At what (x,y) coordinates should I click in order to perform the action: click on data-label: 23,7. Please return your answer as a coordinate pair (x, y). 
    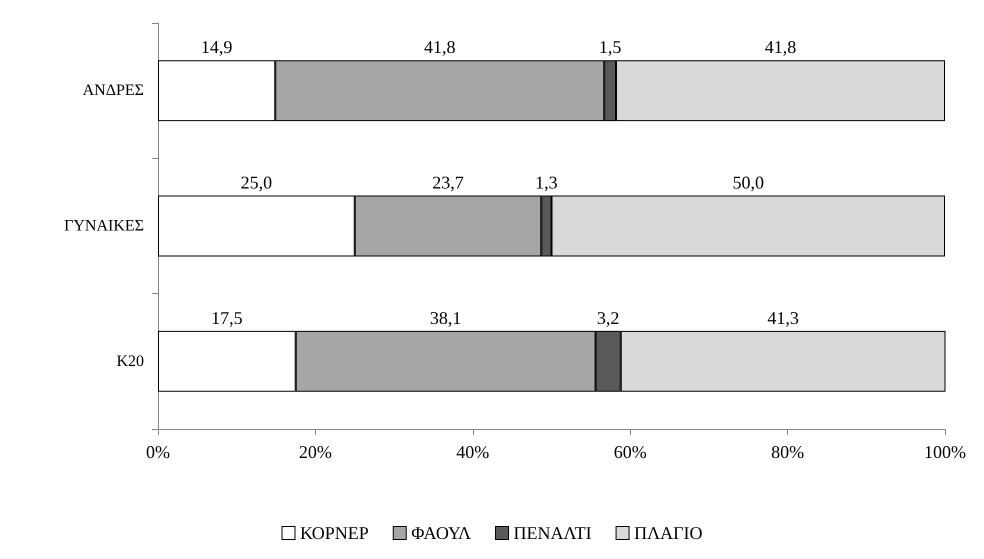
    Looking at the image, I should click on (448, 182).